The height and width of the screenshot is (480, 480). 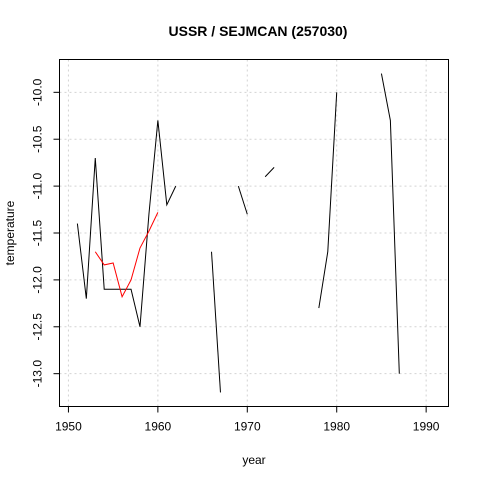 What do you see at coordinates (253, 460) in the screenshot?
I see `x-axis-label: year` at bounding box center [253, 460].